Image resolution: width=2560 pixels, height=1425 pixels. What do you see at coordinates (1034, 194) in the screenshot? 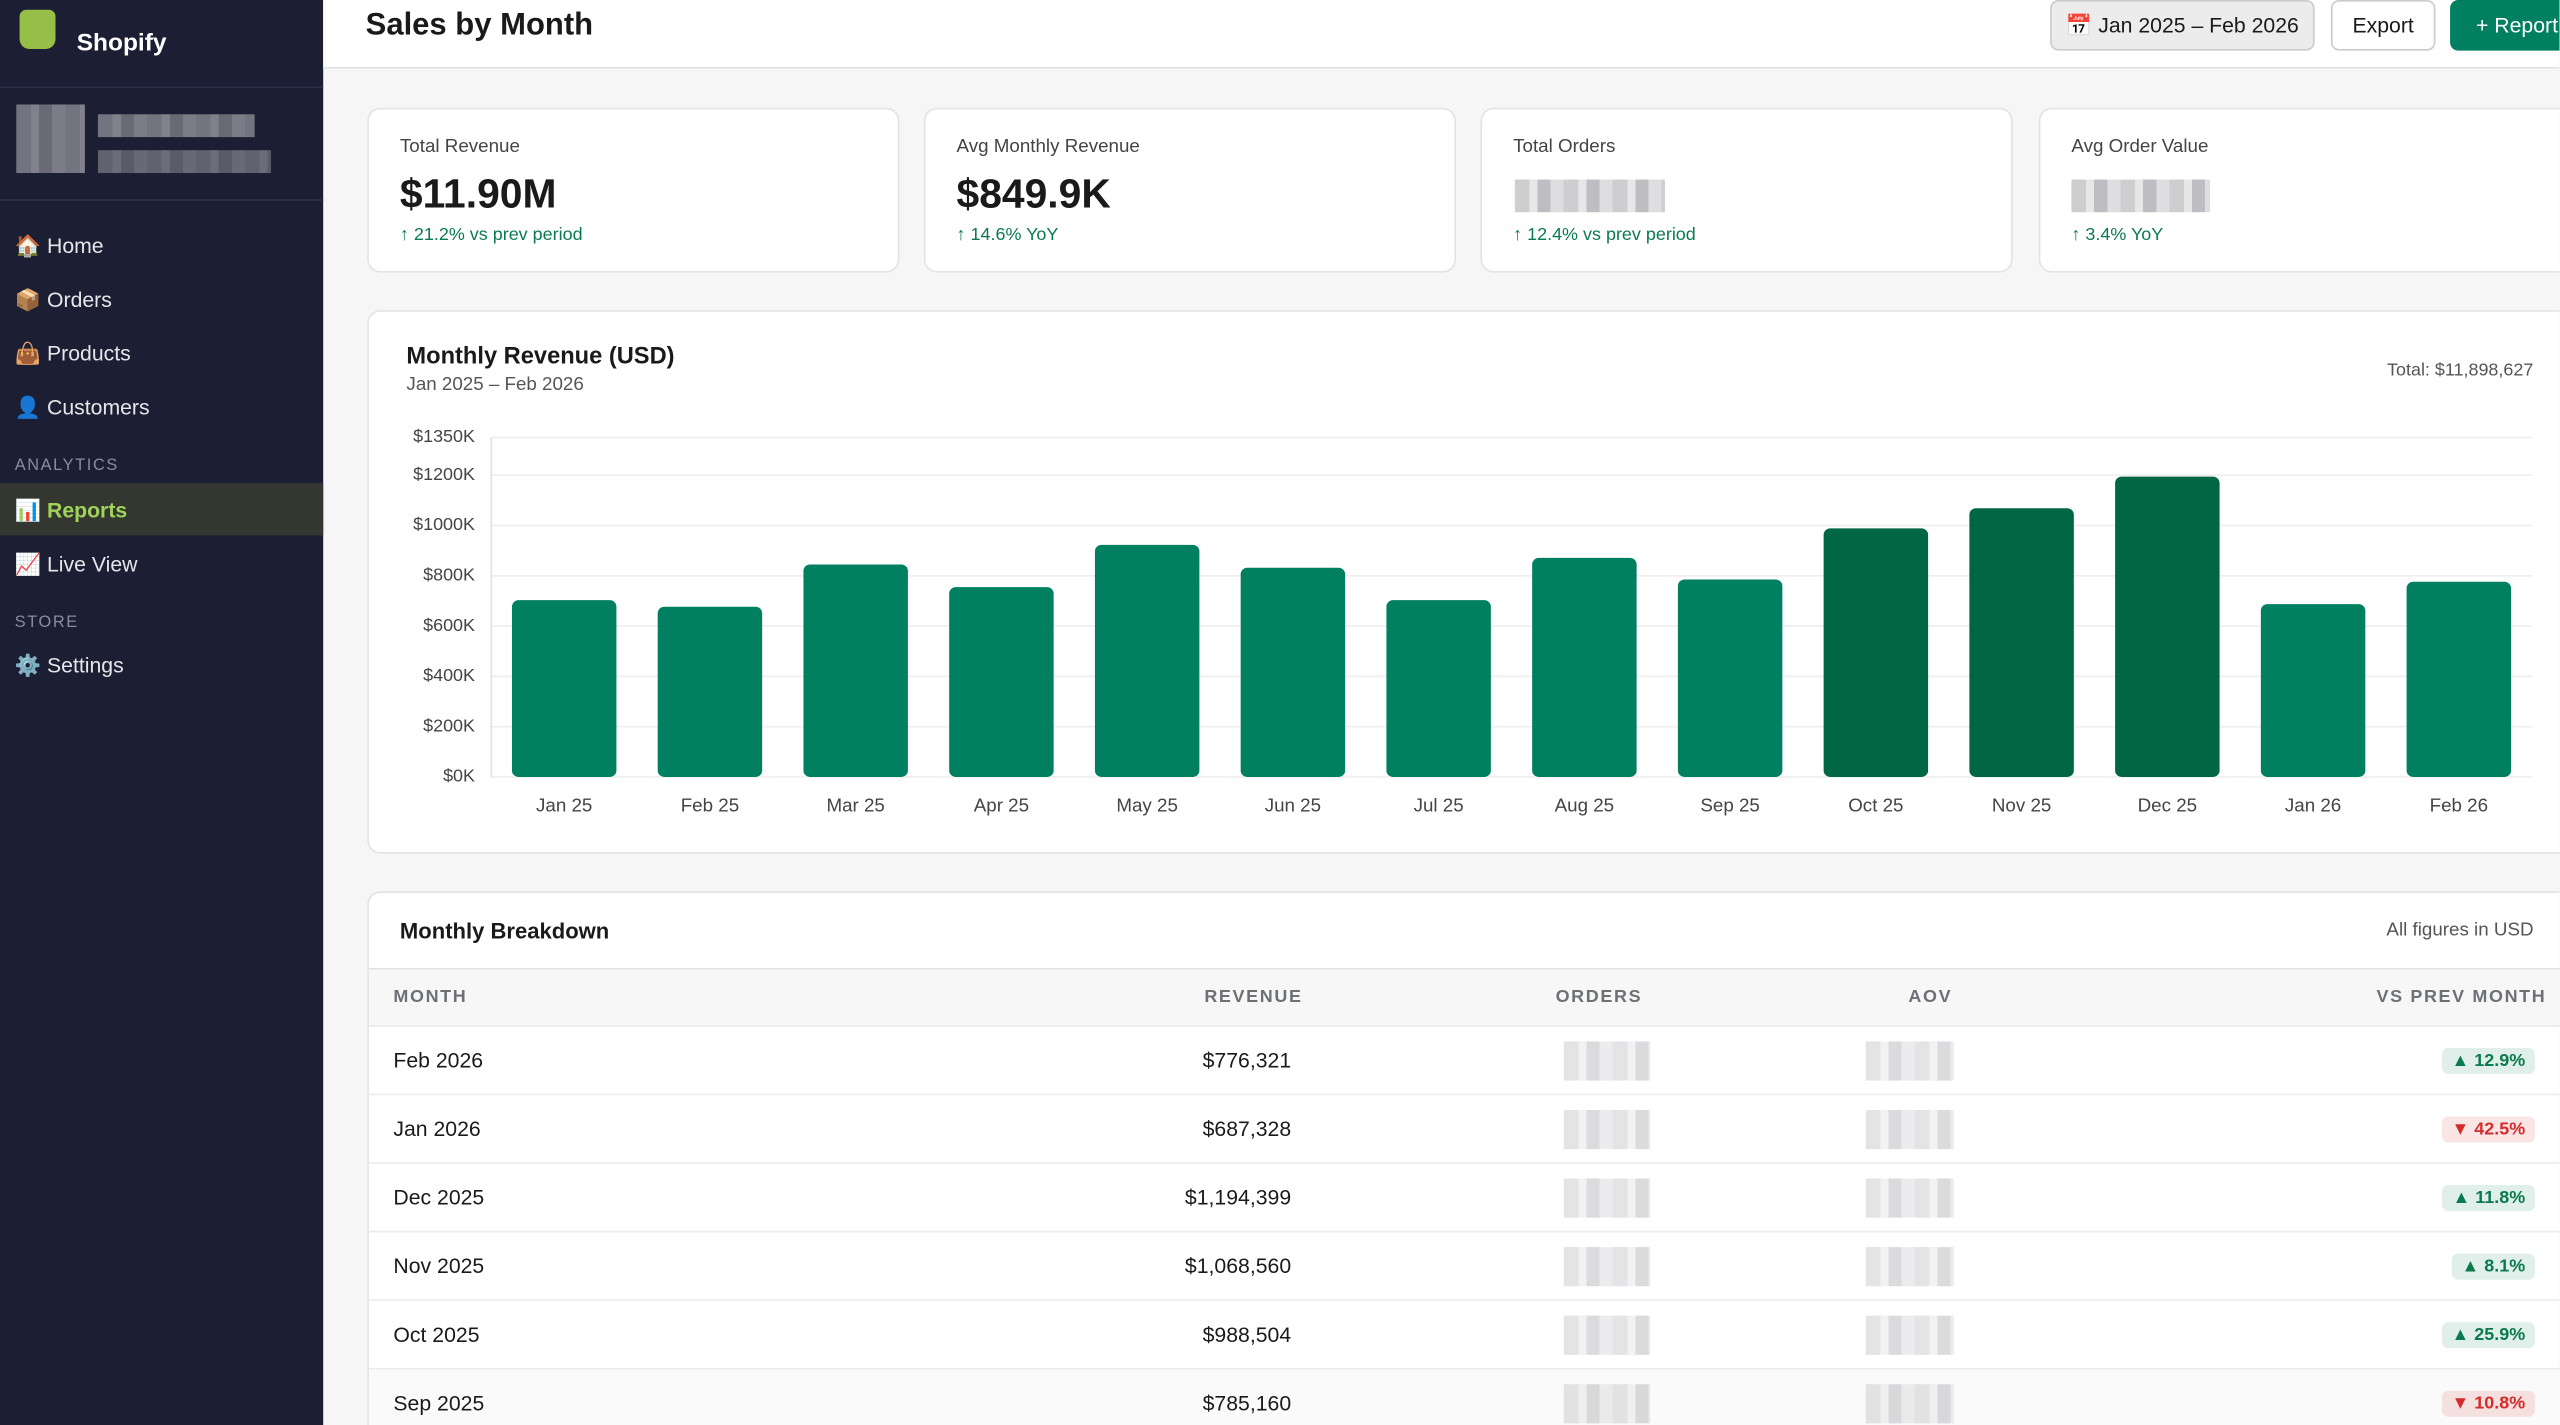
I see `kpi-value: $849.9K` at bounding box center [1034, 194].